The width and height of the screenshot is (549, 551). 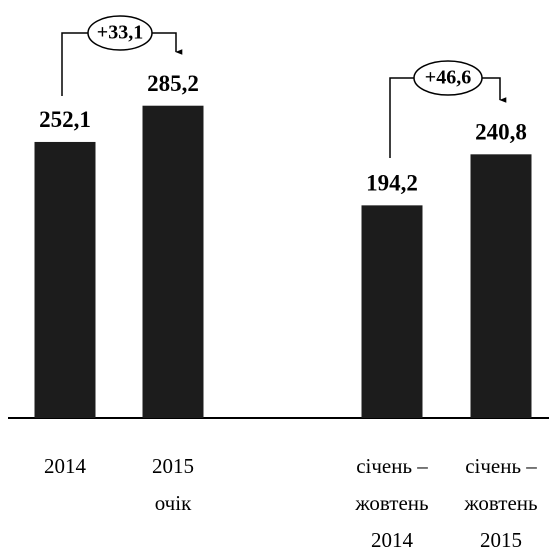 I want to click on data-label: 285,2, so click(x=173, y=83).